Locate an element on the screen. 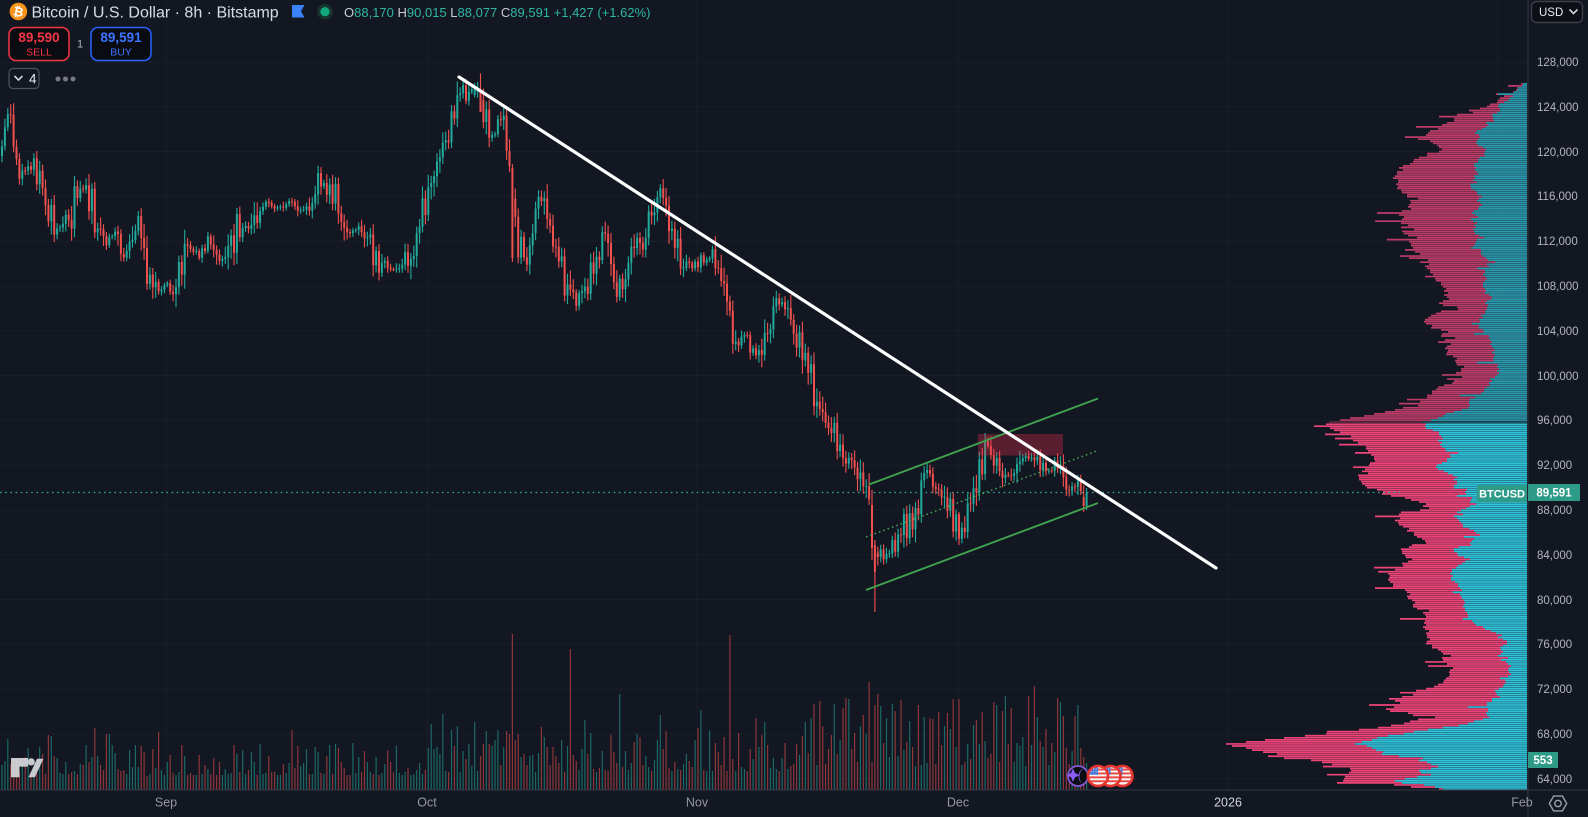 This screenshot has width=1588, height=817. svg-text: 92,000 is located at coordinates (1554, 466).